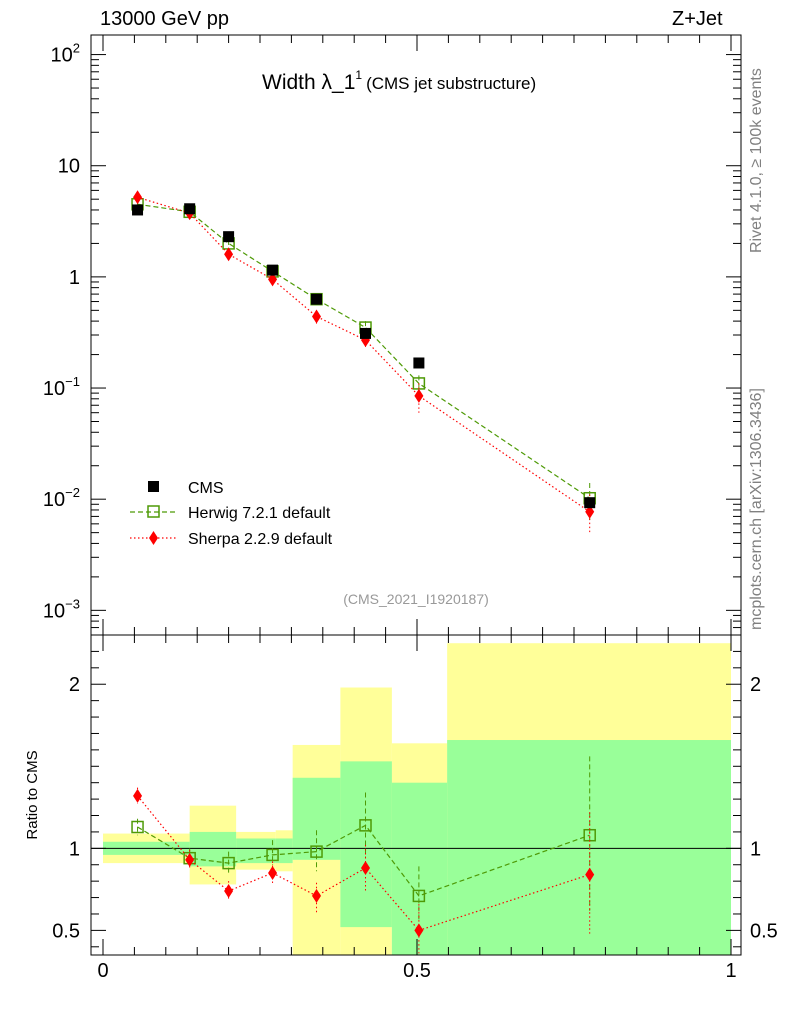 Image resolution: width=786 pixels, height=1024 pixels. I want to click on chart-title: Width λ_11 (CMS jet substructure), so click(399, 81).